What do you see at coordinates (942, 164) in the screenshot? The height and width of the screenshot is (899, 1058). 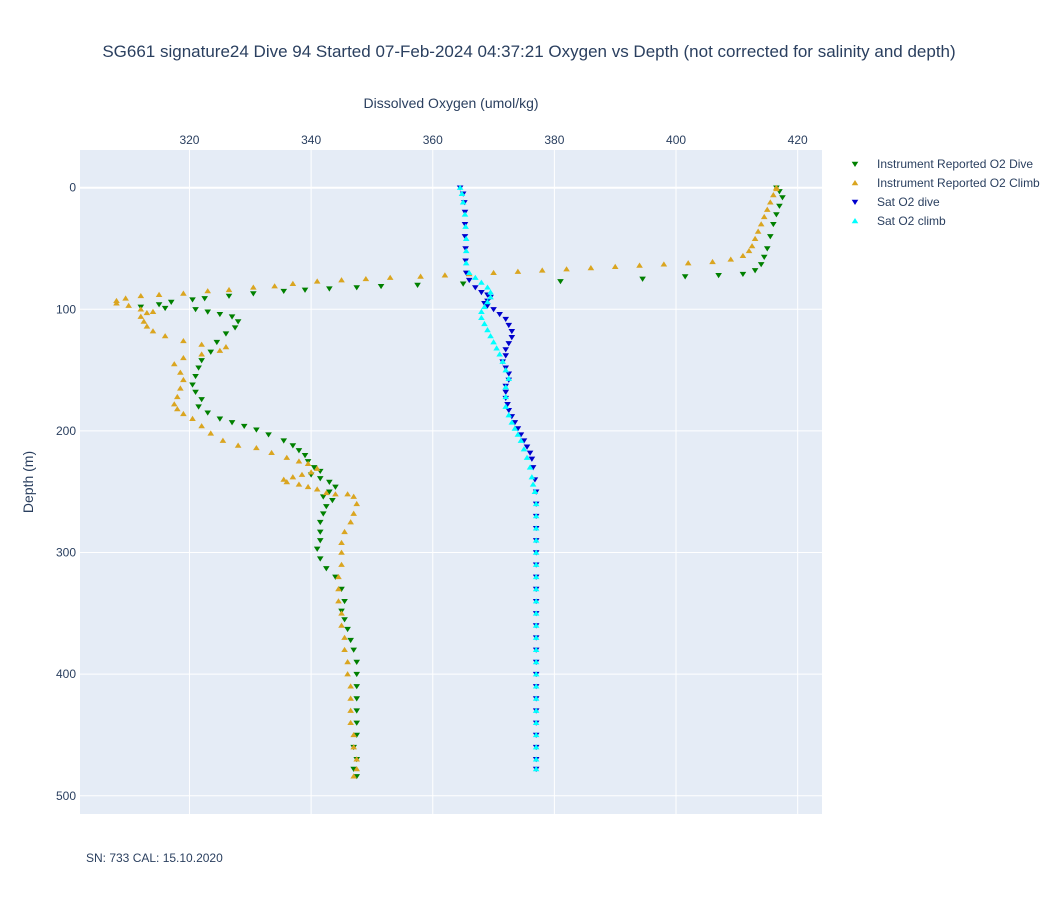 I see `legend-item: Instrument Reported O2 Dive` at bounding box center [942, 164].